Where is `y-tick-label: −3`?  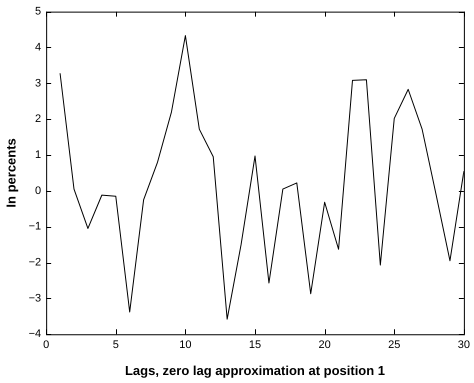 y-tick-label: −3 is located at coordinates (35, 298).